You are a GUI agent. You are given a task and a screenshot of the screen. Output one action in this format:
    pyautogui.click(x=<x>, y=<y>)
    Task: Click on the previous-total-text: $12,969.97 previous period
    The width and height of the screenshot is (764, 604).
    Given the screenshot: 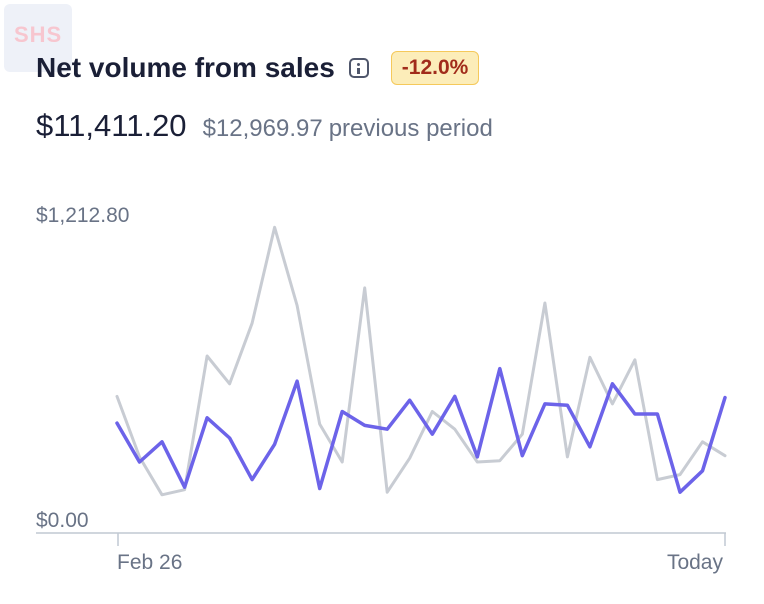 What is the action you would take?
    pyautogui.click(x=348, y=129)
    